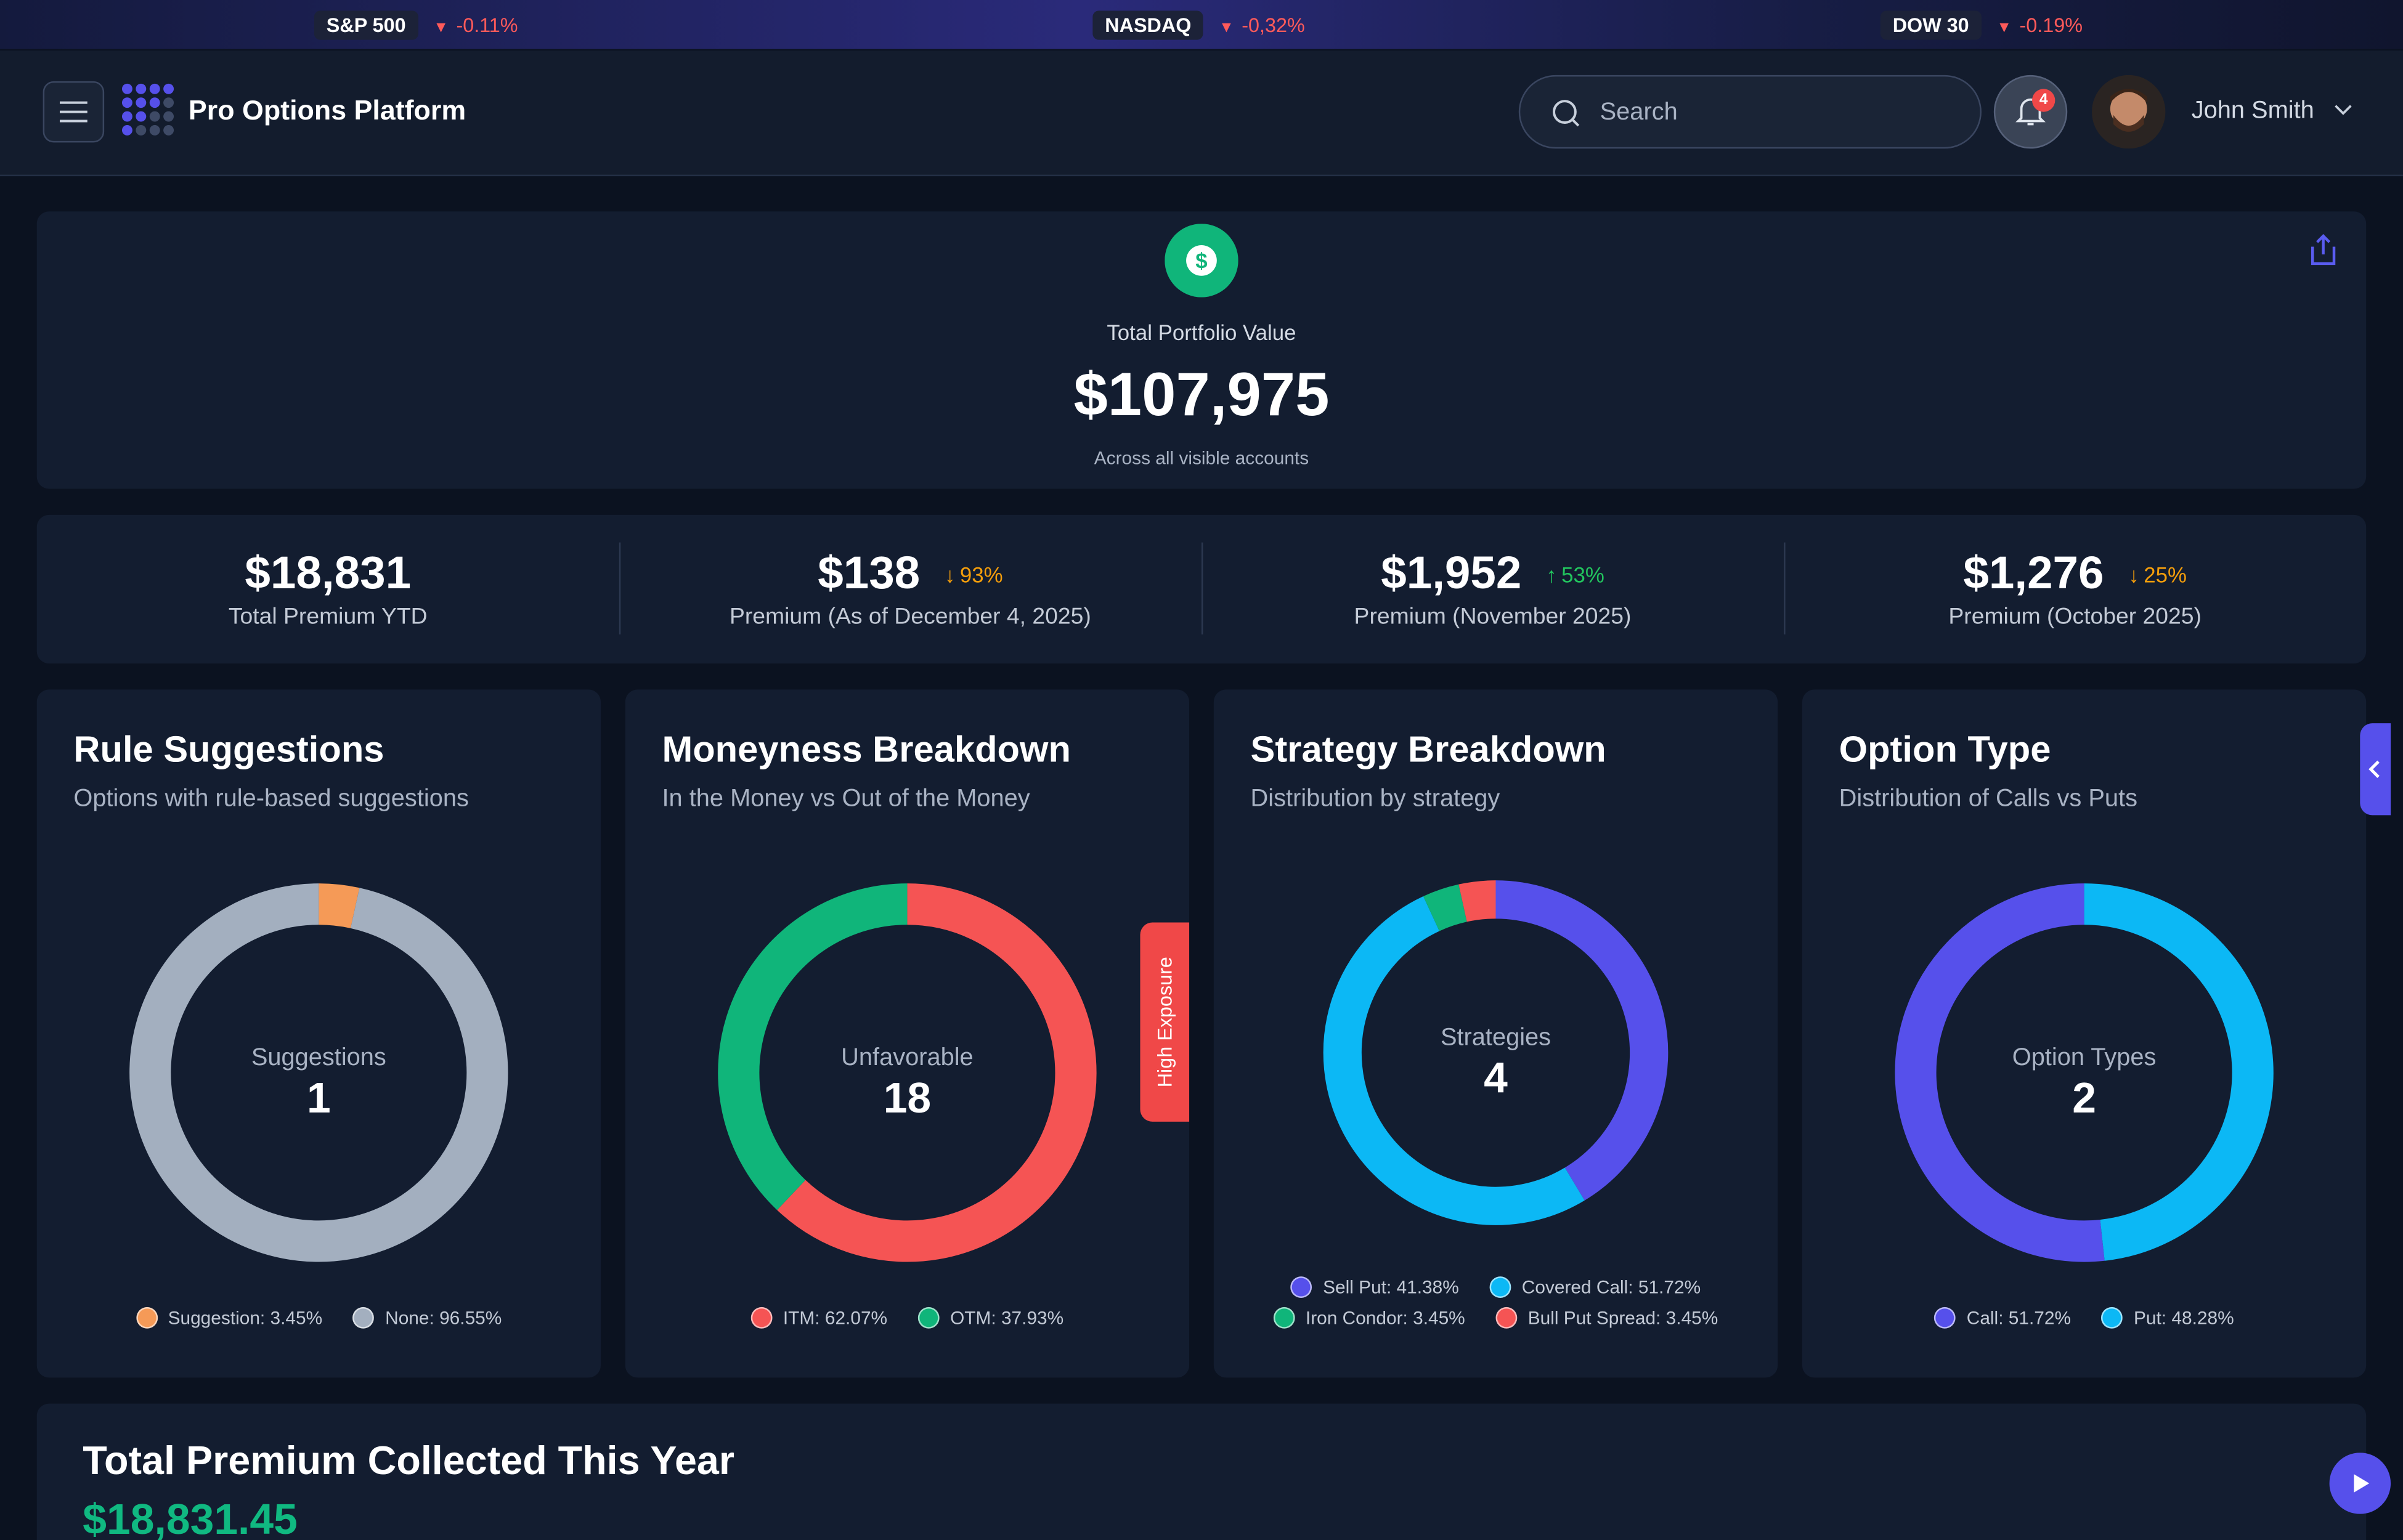  What do you see at coordinates (2002, 1318) in the screenshot?
I see `legend-item: Call: 51.72%` at bounding box center [2002, 1318].